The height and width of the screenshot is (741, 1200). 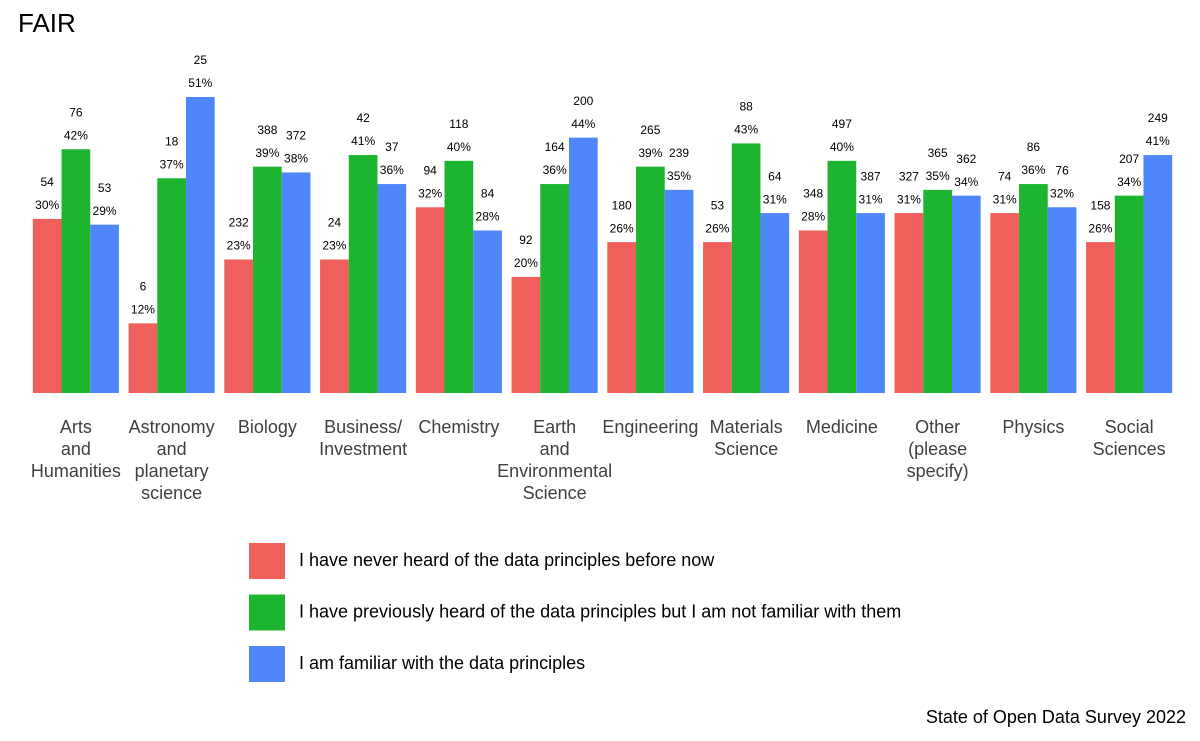 I want to click on value-label: 43%, so click(x=746, y=130).